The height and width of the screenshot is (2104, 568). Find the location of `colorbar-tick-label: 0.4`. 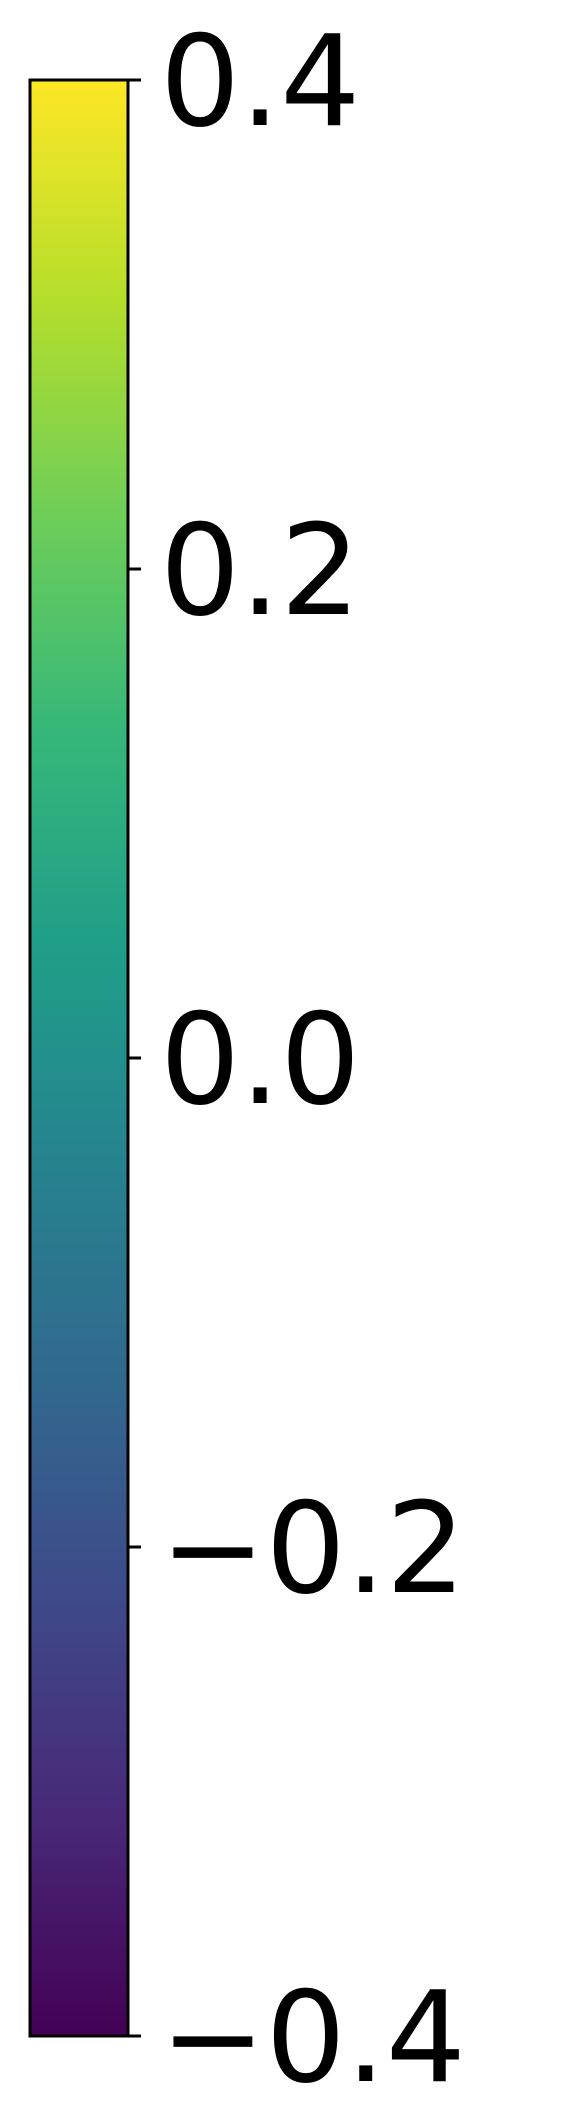

colorbar-tick-label: 0.4 is located at coordinates (260, 81).